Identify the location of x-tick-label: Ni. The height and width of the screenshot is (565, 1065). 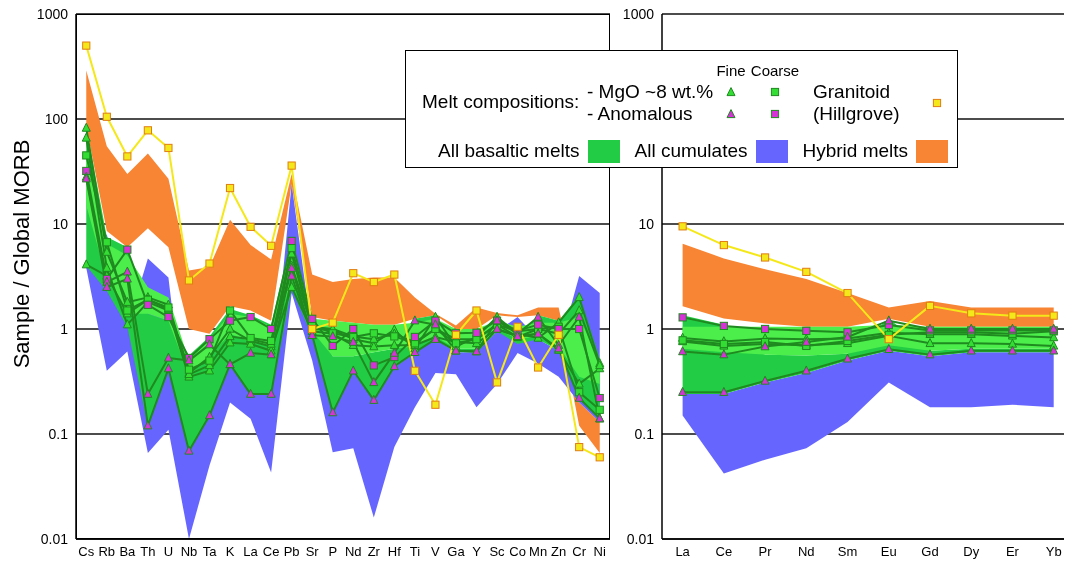
(599, 552).